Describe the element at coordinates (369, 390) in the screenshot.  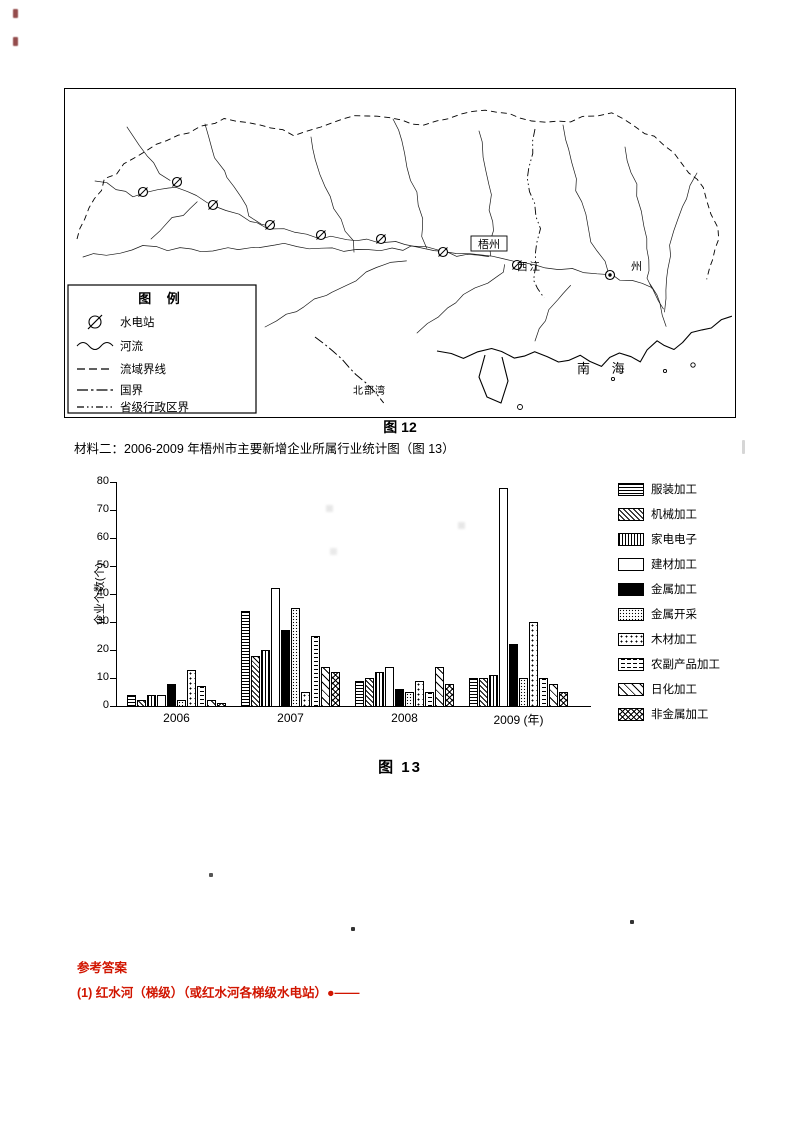
I see `map-label-beibu-gulf: 北部湾` at that location.